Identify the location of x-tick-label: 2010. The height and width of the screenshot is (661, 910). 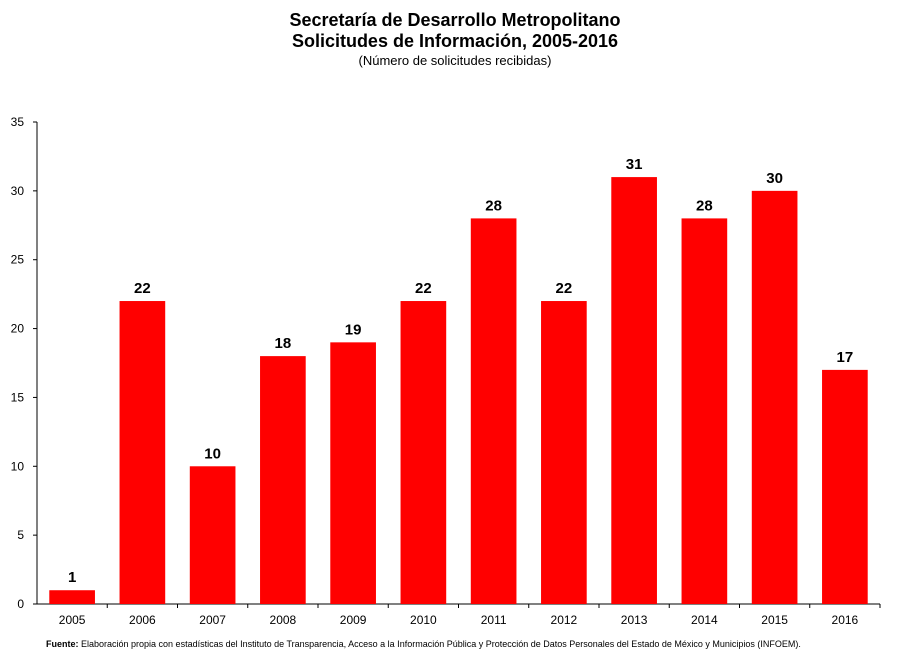
(423, 620).